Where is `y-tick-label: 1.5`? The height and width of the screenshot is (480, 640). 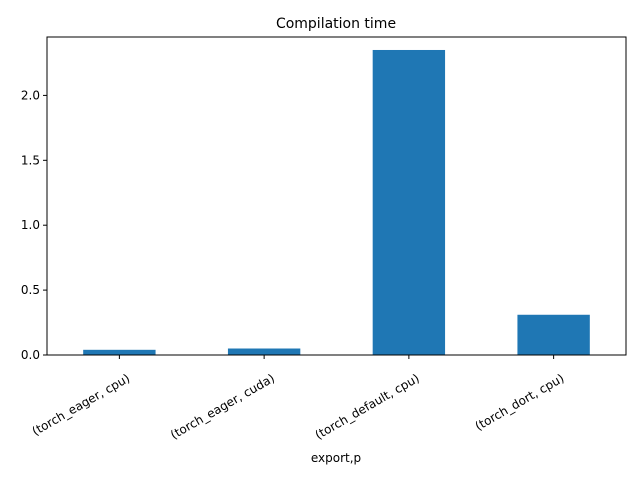 y-tick-label: 1.5 is located at coordinates (30, 160).